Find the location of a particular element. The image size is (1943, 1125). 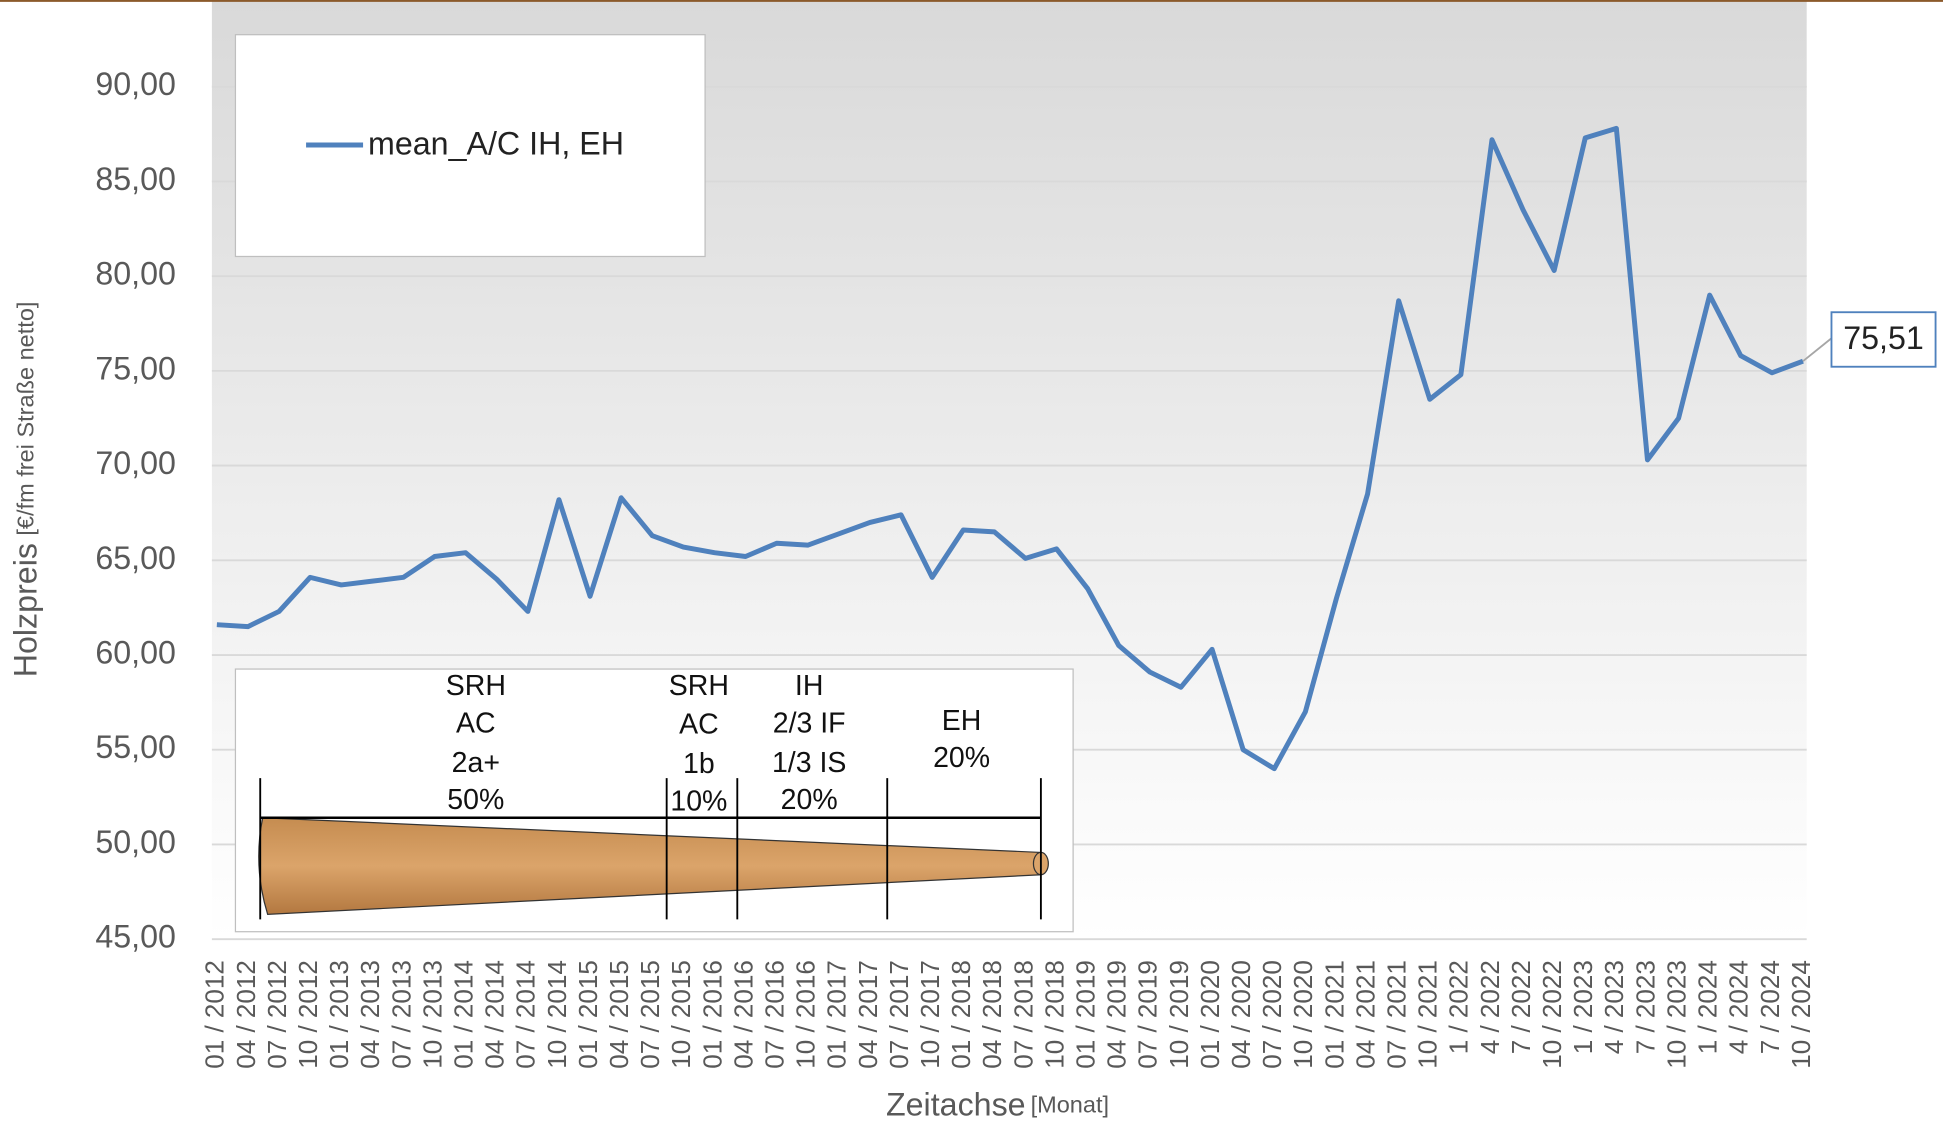

x-tick-label: 07 / 2014 is located at coordinates (526, 1014).